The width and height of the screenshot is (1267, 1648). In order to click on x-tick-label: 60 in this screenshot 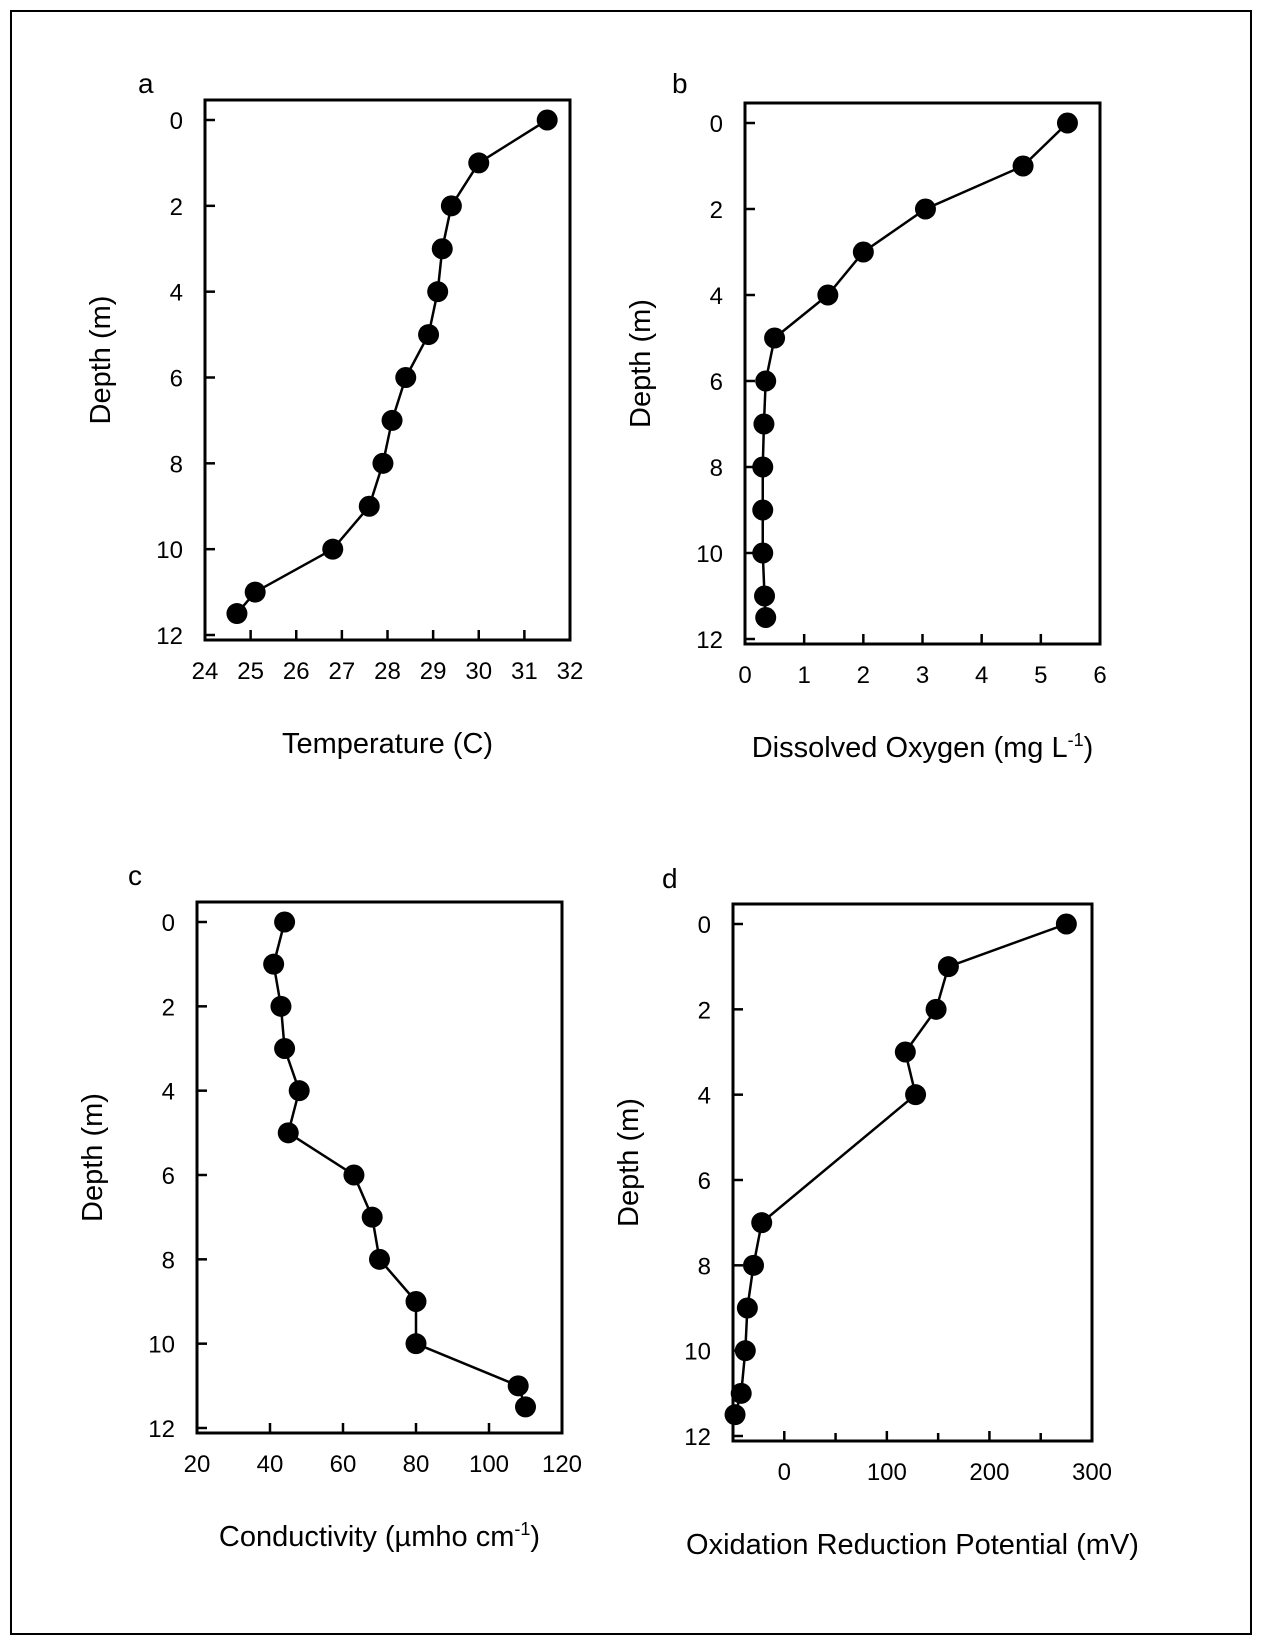, I will do `click(343, 1464)`.